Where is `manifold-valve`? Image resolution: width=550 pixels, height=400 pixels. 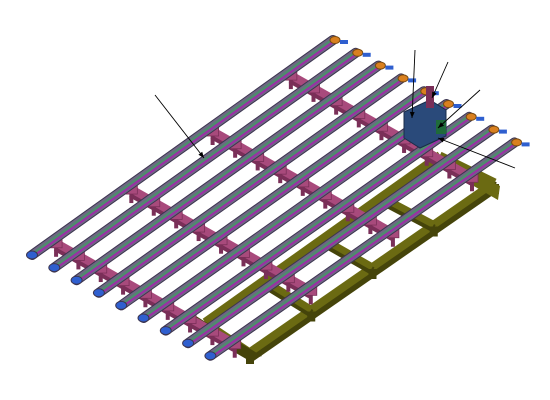
manifold-valve is located at coordinates (441, 127).